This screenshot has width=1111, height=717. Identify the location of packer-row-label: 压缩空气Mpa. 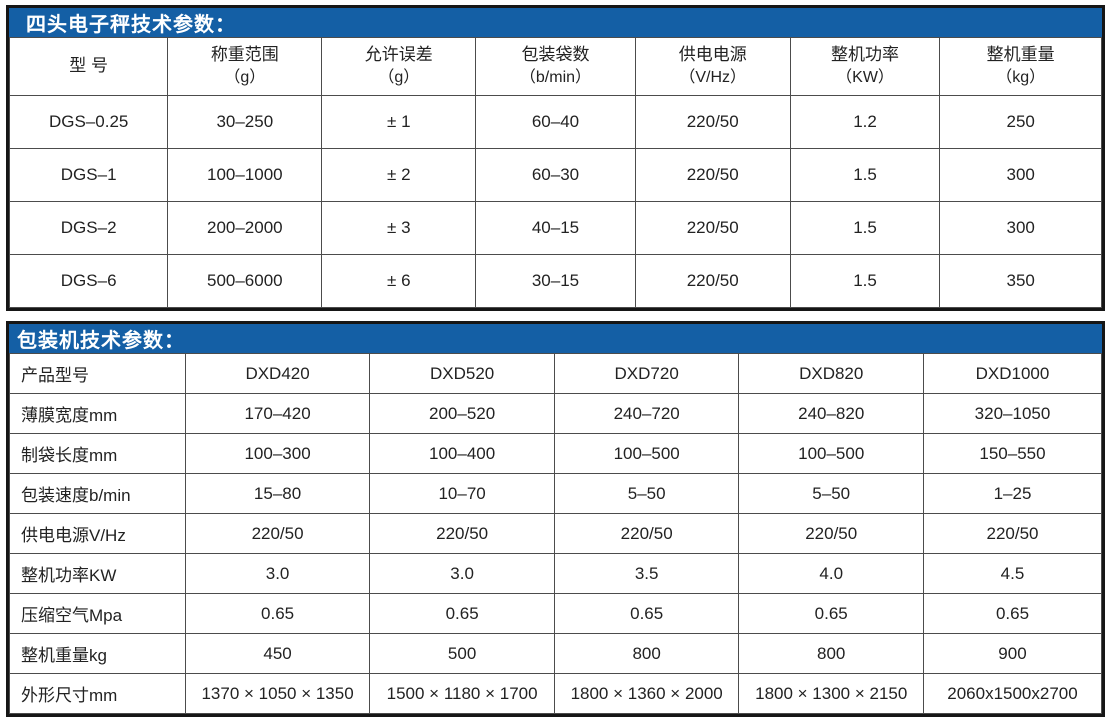
(97, 613).